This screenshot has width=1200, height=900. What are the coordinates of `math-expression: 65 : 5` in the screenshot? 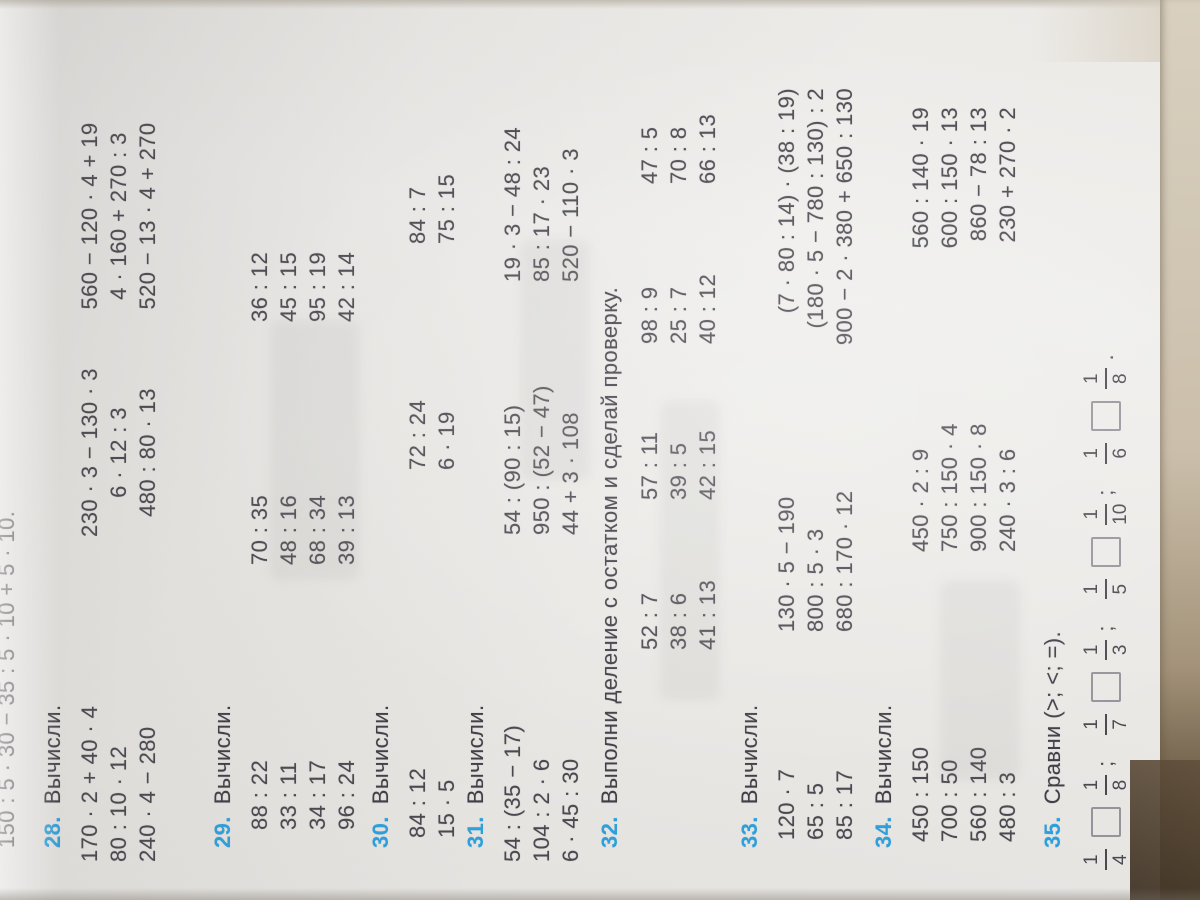 It's located at (815, 811).